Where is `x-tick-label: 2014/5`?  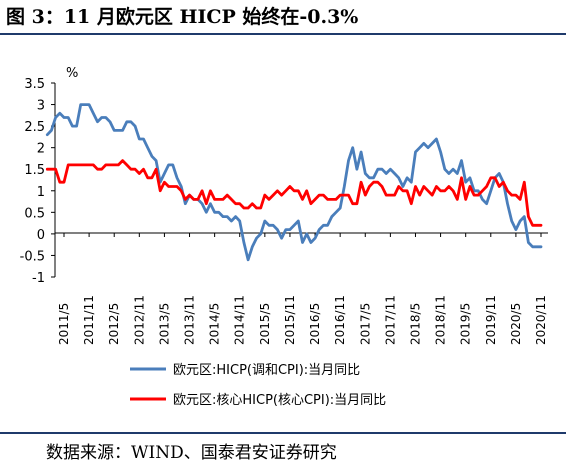
x-tick-label: 2014/5 is located at coordinates (215, 324).